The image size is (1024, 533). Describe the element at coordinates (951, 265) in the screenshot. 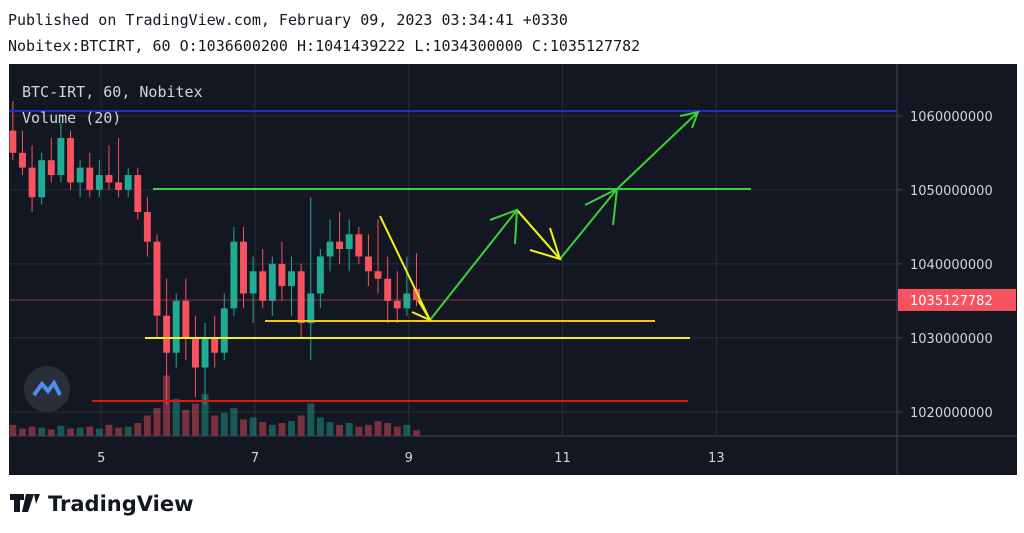

I see `y-tick-label: 1040000000` at that location.